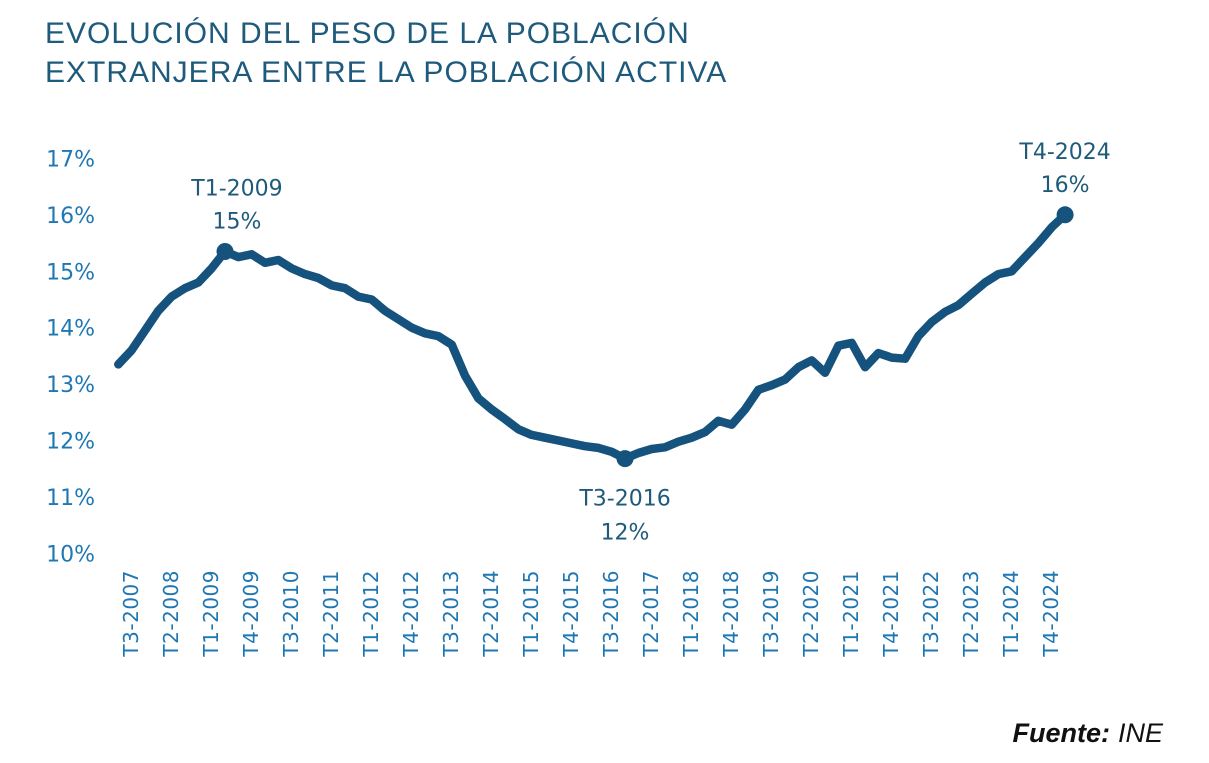 This screenshot has height=763, width=1209. What do you see at coordinates (236, 188) in the screenshot?
I see `annotation-quarter-label: T1-2009` at bounding box center [236, 188].